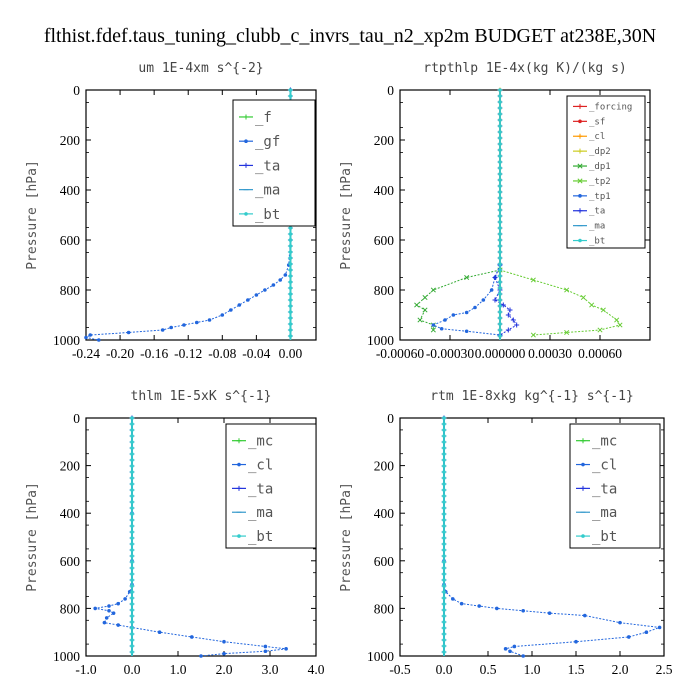 This screenshot has width=700, height=700. What do you see at coordinates (597, 242) in the screenshot?
I see `legend-label: _bt` at bounding box center [597, 242].